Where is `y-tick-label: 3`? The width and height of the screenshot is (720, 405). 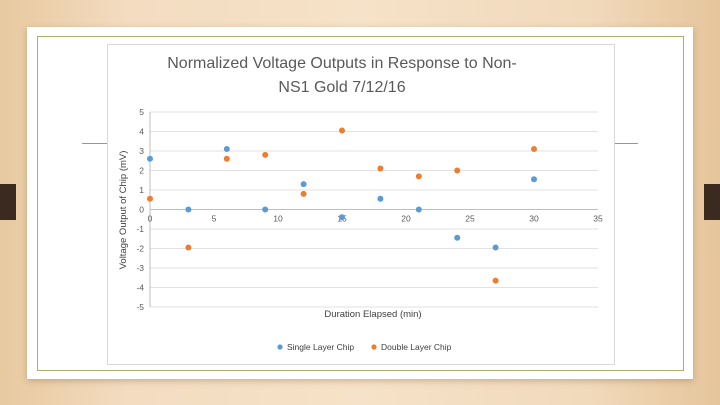
y-tick-label: 3 is located at coordinates (141, 151).